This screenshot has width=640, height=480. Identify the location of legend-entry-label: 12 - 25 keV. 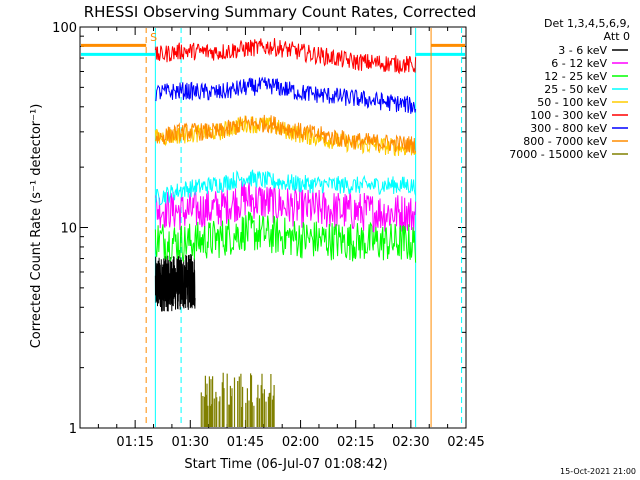
(575, 76).